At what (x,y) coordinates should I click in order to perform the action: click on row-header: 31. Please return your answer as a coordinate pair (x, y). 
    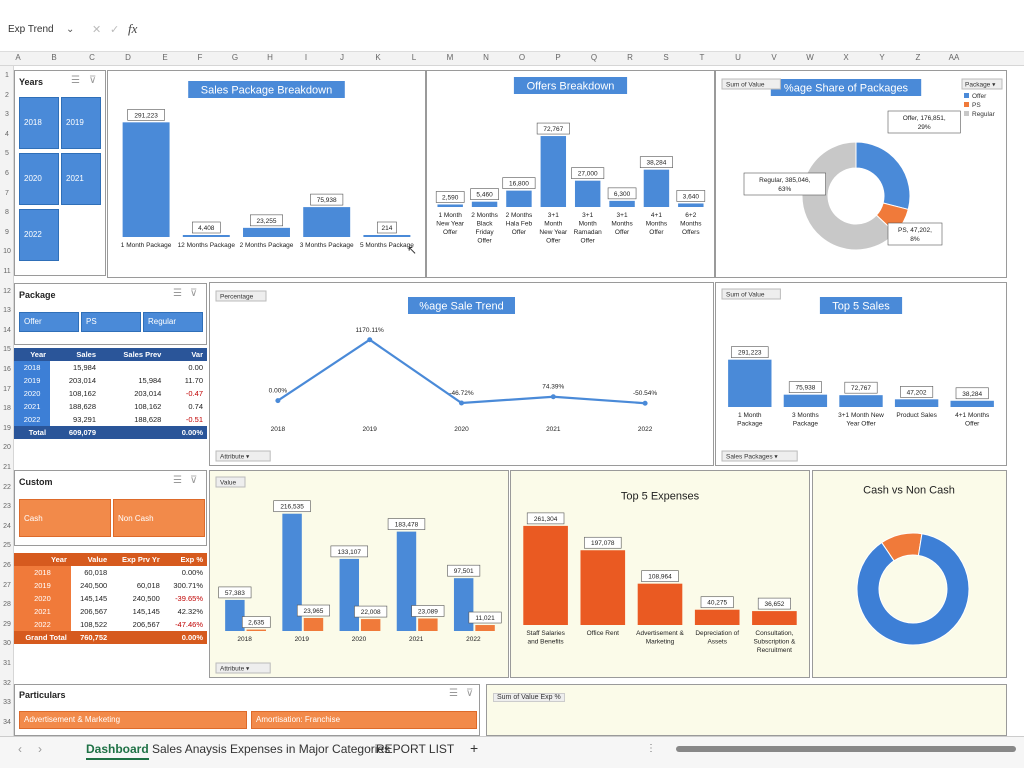
    Looking at the image, I should click on (7, 663).